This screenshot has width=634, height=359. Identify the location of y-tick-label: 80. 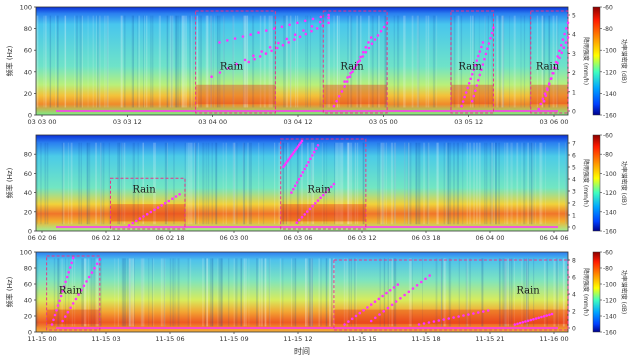
(28, 155).